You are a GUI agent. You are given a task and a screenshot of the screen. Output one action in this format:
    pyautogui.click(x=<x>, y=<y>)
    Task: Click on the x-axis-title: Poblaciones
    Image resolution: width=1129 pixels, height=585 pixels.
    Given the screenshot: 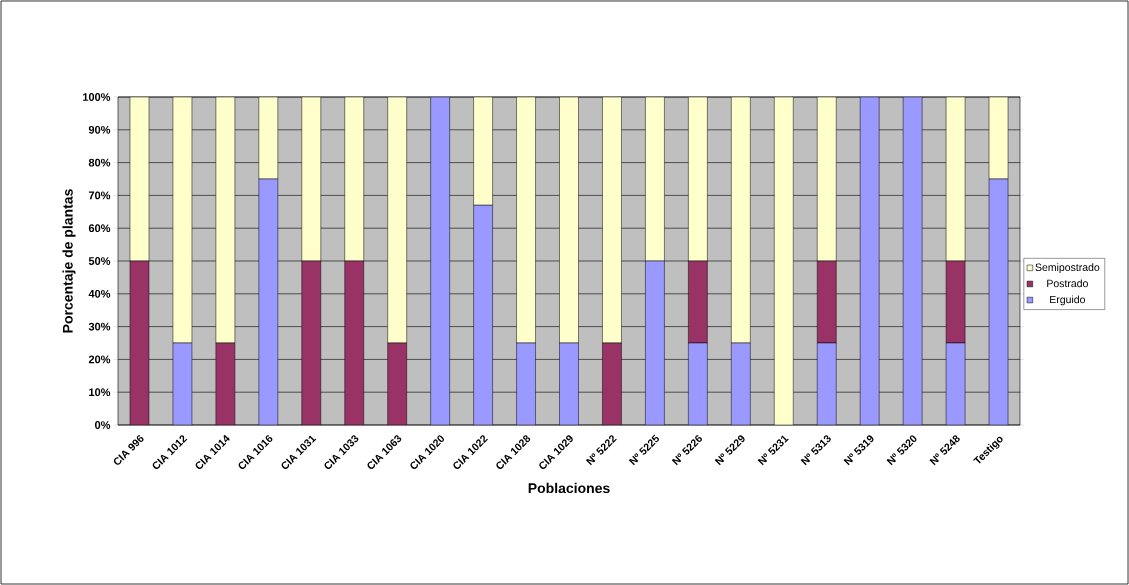 What is the action you would take?
    pyautogui.click(x=569, y=488)
    